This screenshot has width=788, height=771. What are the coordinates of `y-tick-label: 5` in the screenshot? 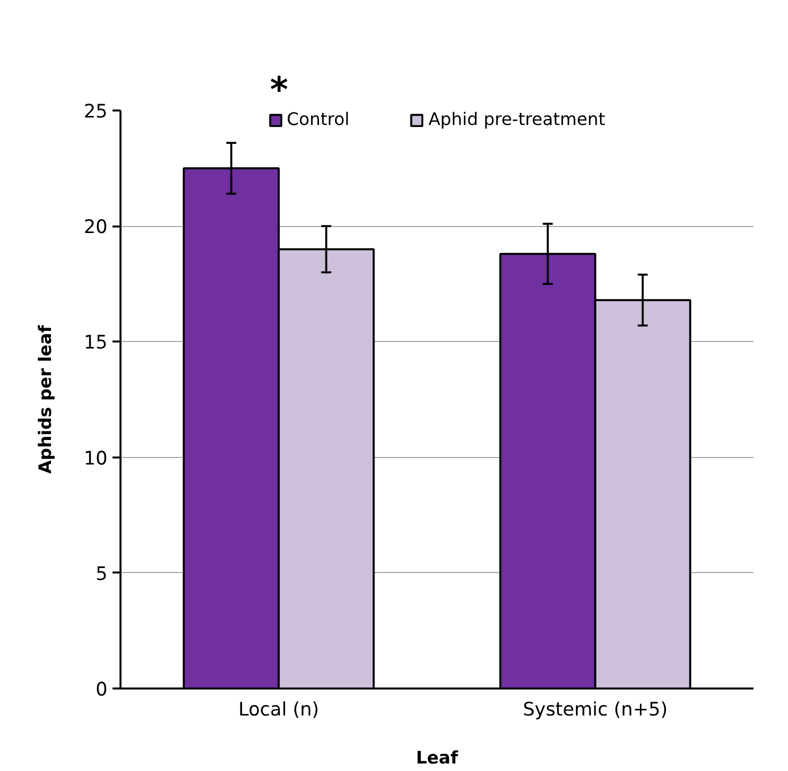 It's located at (102, 574).